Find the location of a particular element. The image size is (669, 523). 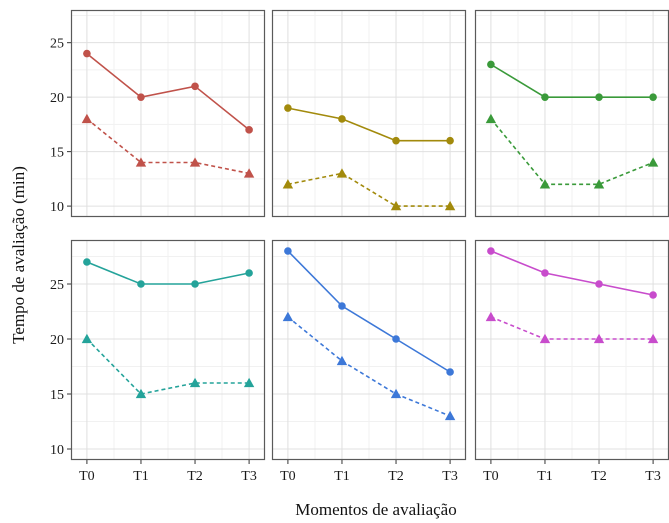

panel-r1-c1 is located at coordinates (369, 350).